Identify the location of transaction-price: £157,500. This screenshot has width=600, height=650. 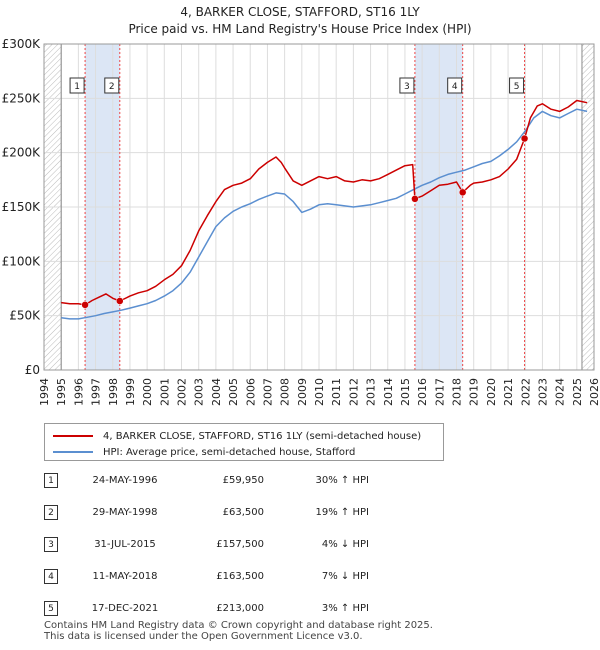
(240, 544).